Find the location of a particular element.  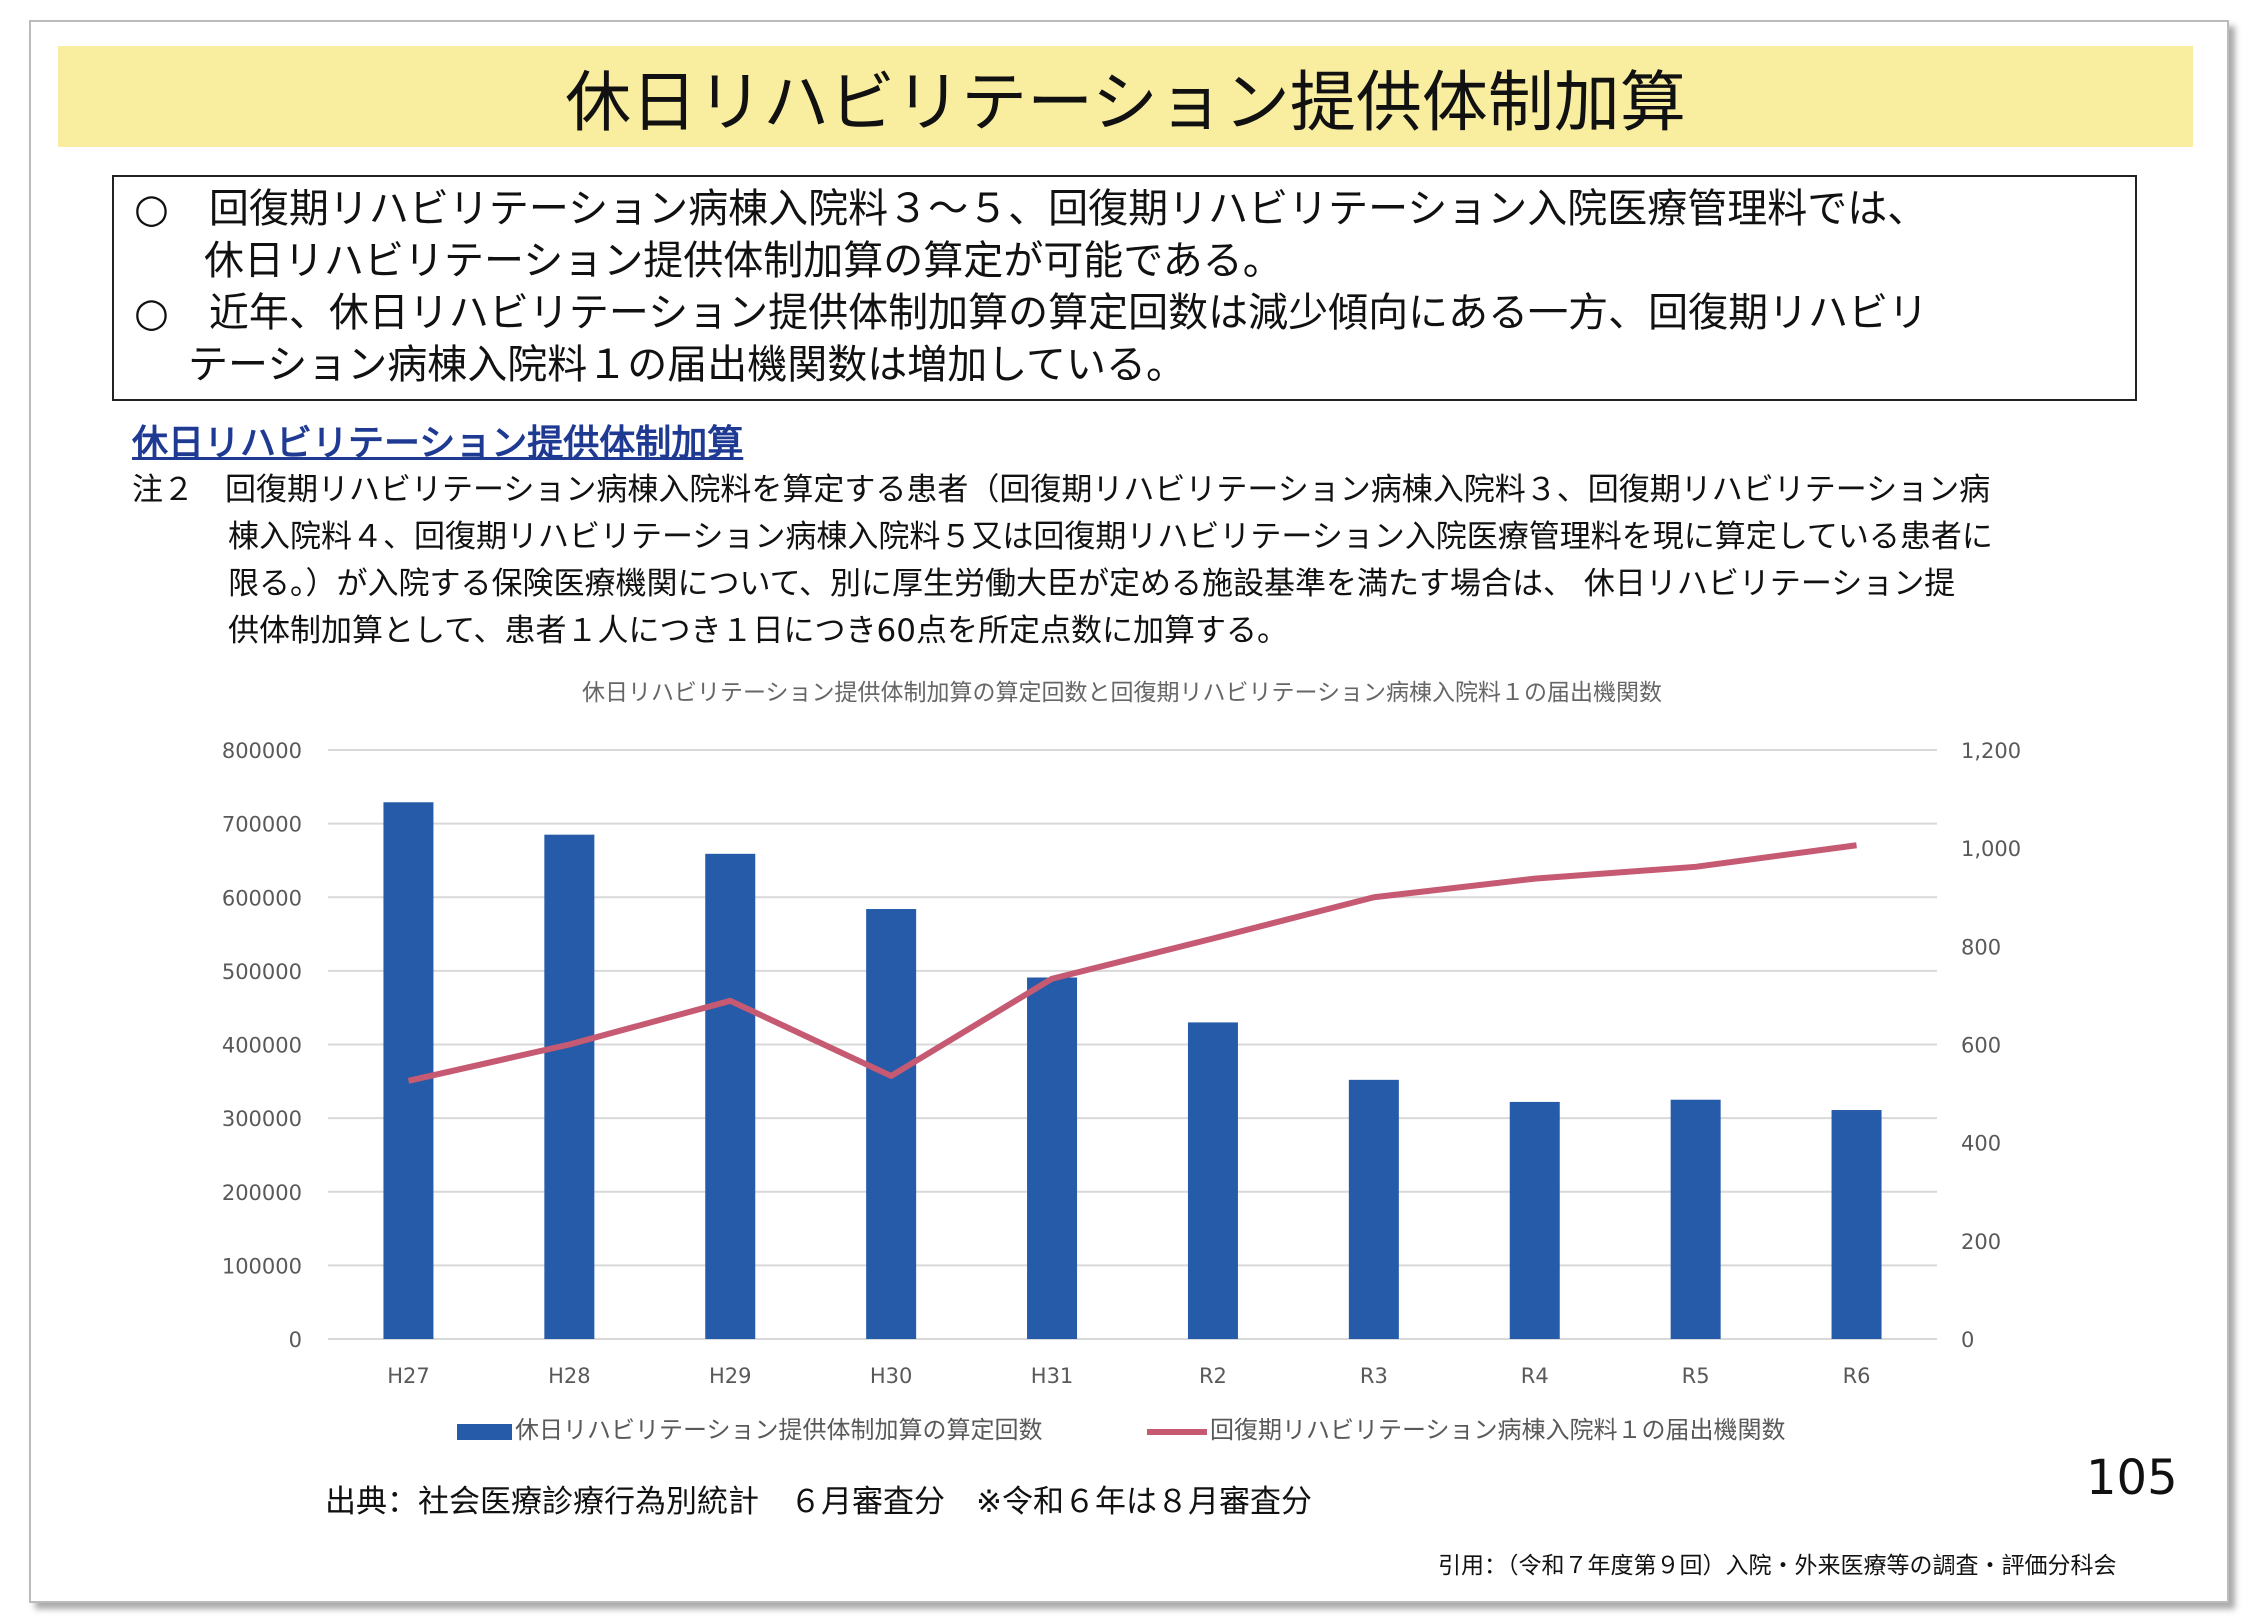

y-tick-label: 700000 is located at coordinates (262, 825).